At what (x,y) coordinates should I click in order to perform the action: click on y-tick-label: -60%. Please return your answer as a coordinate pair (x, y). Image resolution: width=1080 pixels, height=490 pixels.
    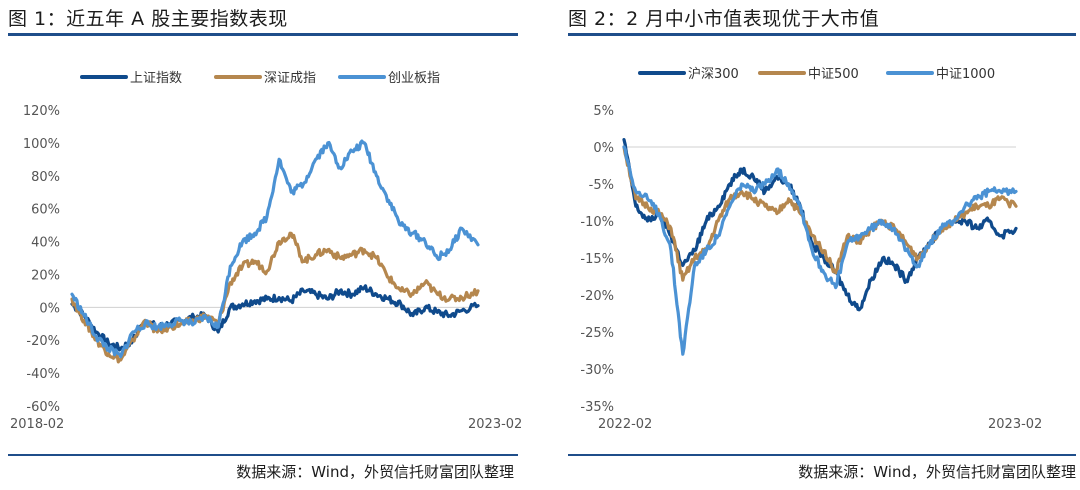
    Looking at the image, I should click on (43, 407).